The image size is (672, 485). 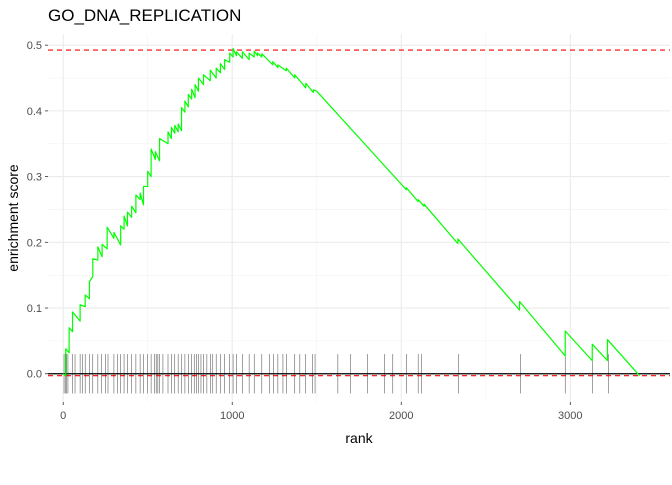 I want to click on y-tick-label: 0.1, so click(x=34, y=309).